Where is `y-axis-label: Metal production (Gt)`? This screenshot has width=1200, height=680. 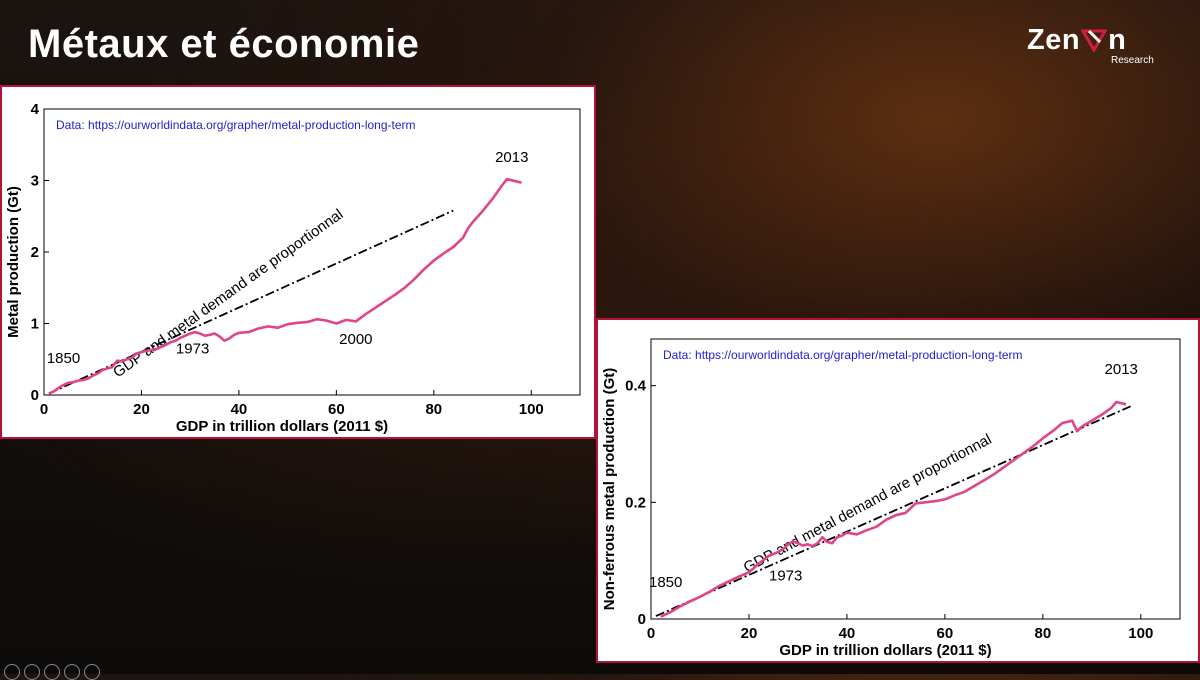 y-axis-label: Metal production (Gt) is located at coordinates (13, 262).